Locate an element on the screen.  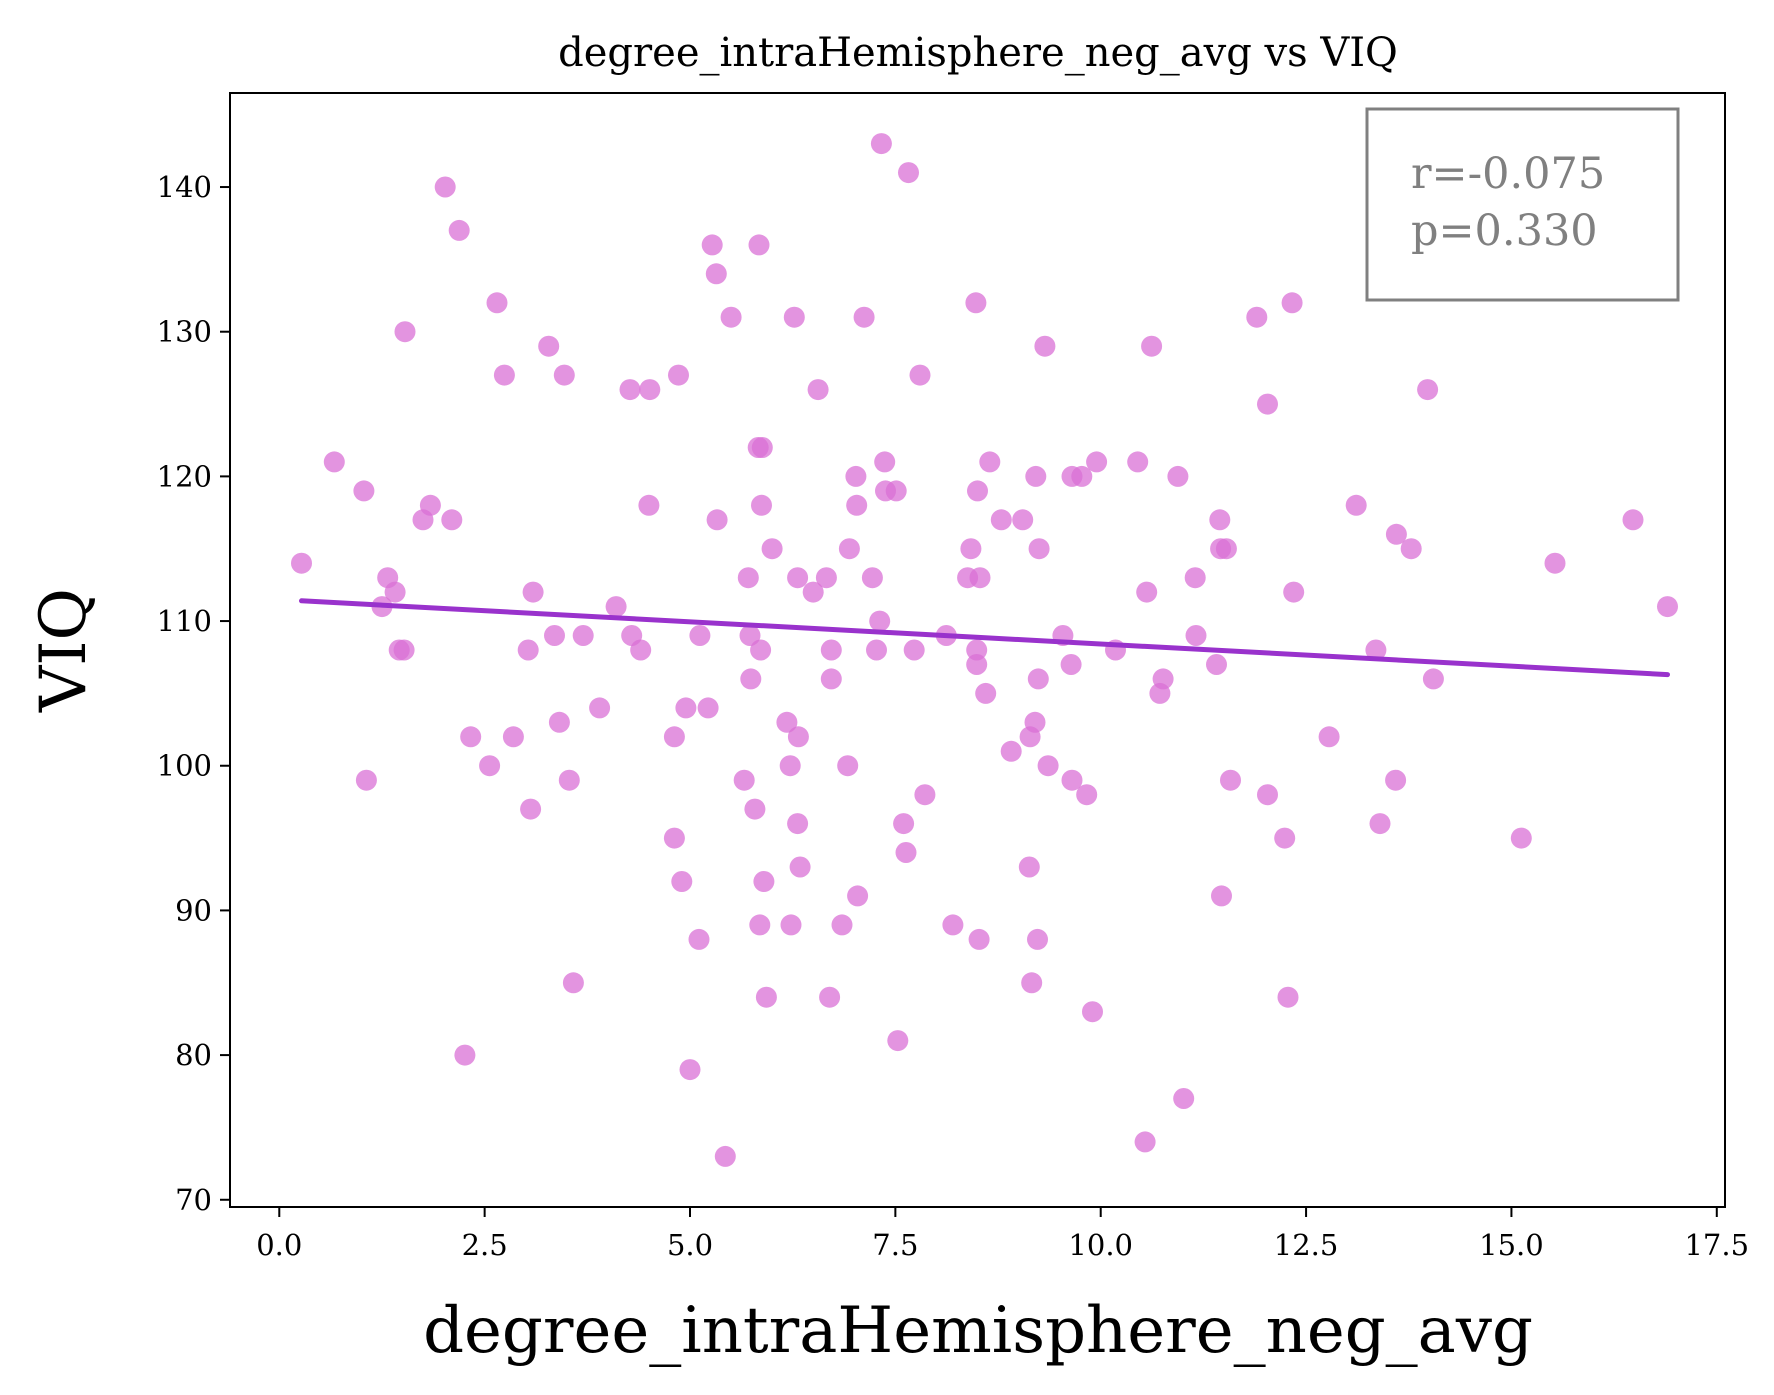
y-tick-label: 130 is located at coordinates (184, 332).